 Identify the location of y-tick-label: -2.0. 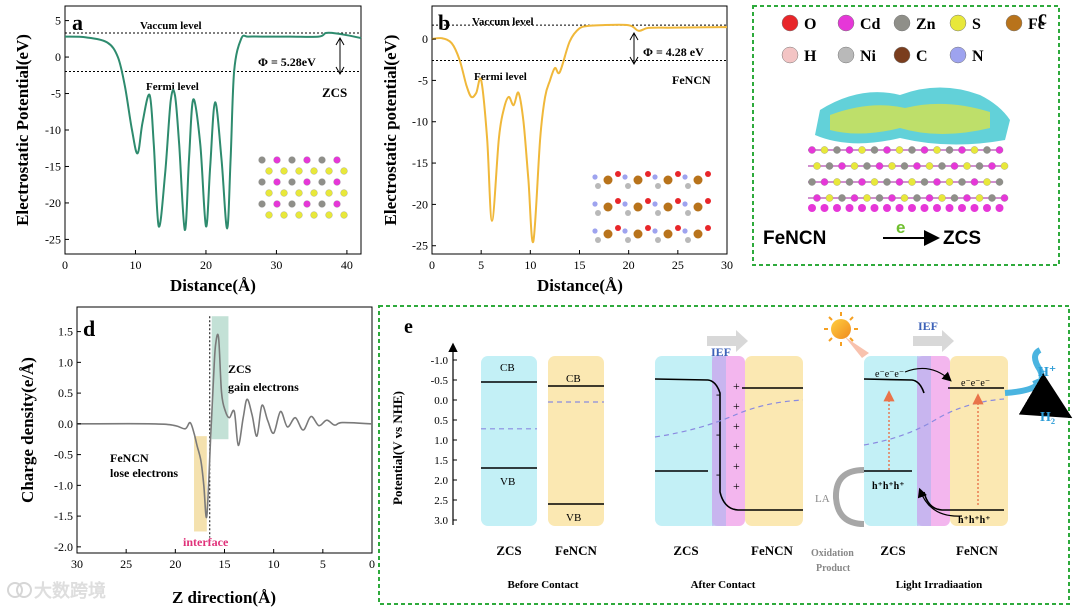
(63, 547).